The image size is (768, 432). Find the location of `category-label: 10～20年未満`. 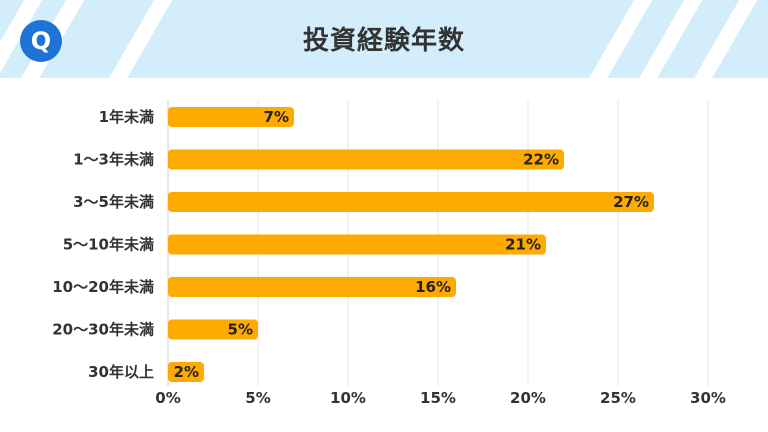

category-label: 10～20年未満 is located at coordinates (103, 287).